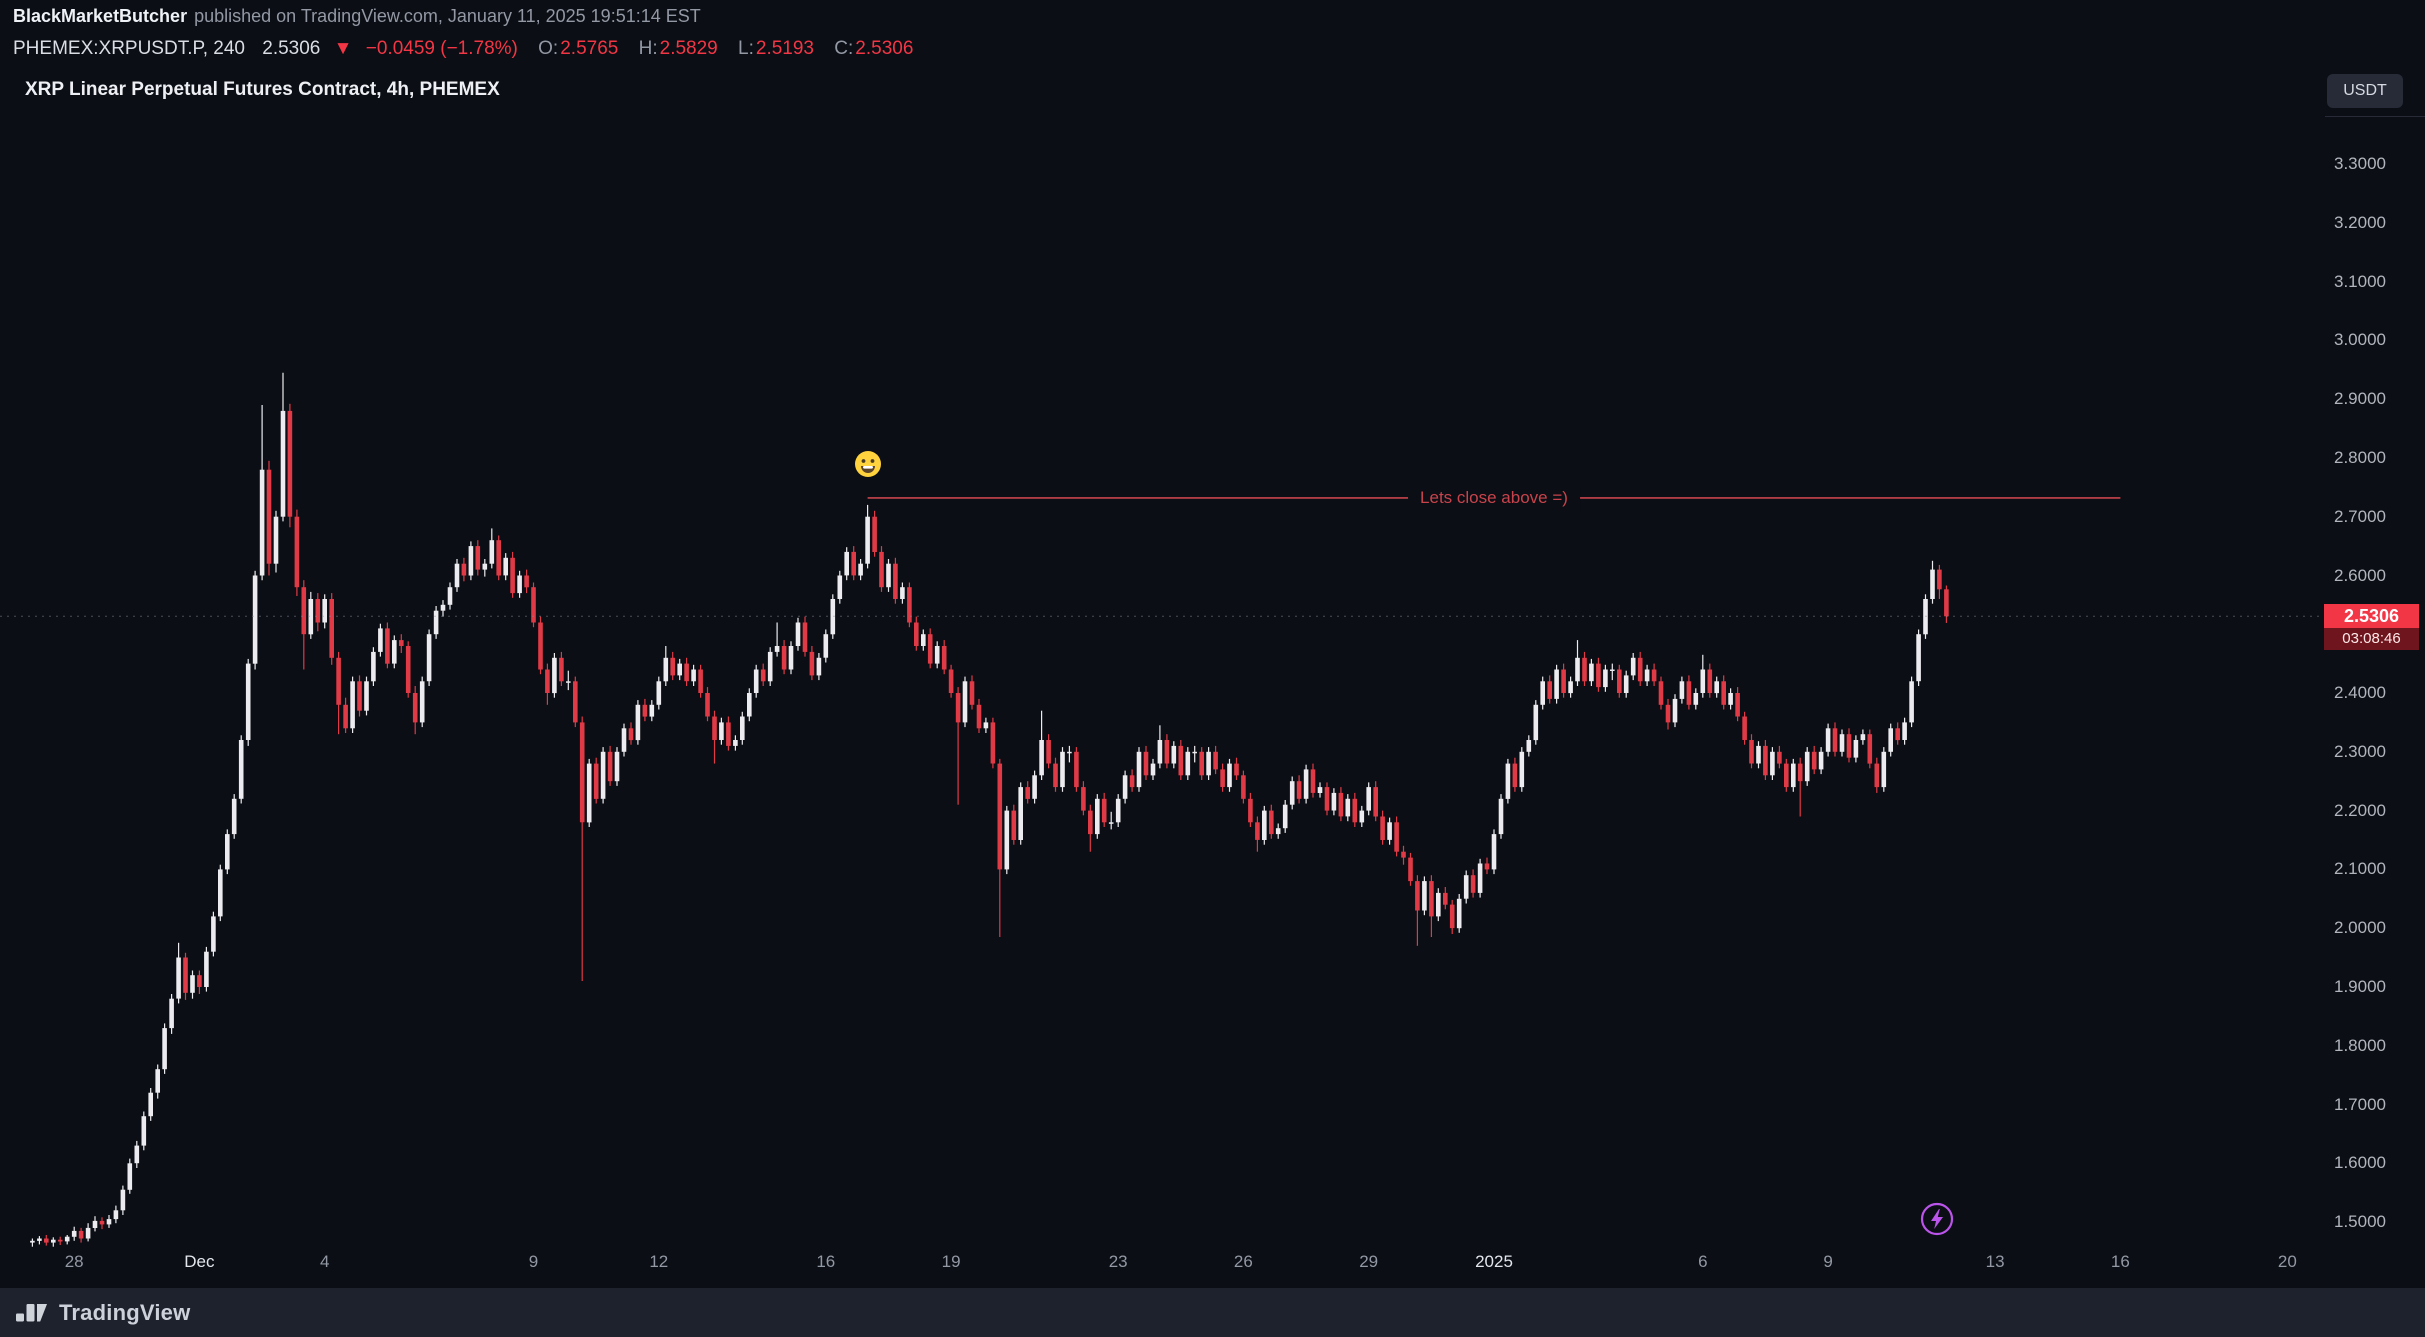 The height and width of the screenshot is (1337, 2425). I want to click on last-price-label: 2.5306 03:08:46, so click(2371, 627).